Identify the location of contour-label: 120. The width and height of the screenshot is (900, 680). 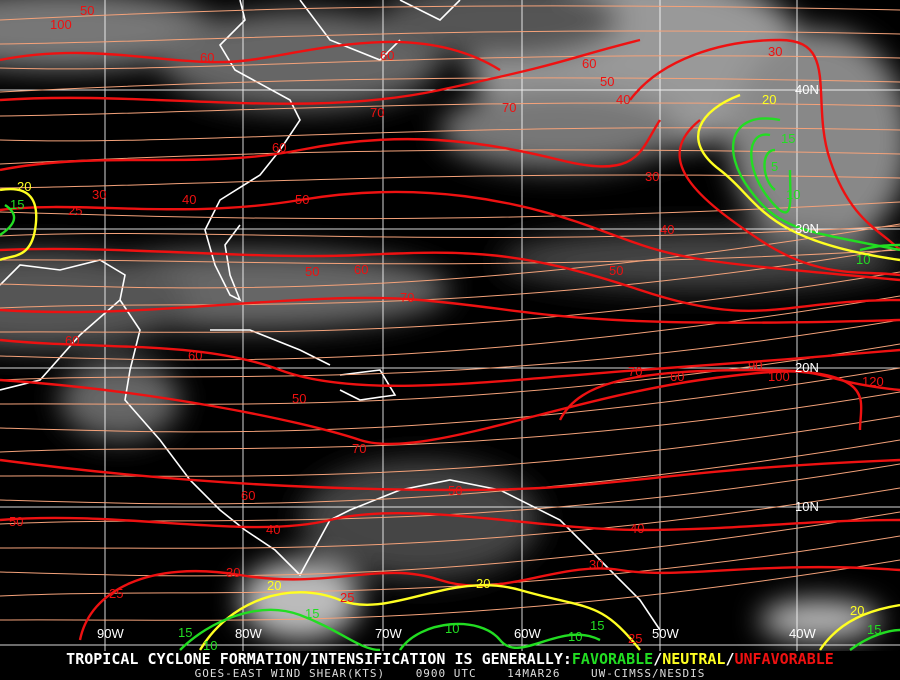
(873, 381).